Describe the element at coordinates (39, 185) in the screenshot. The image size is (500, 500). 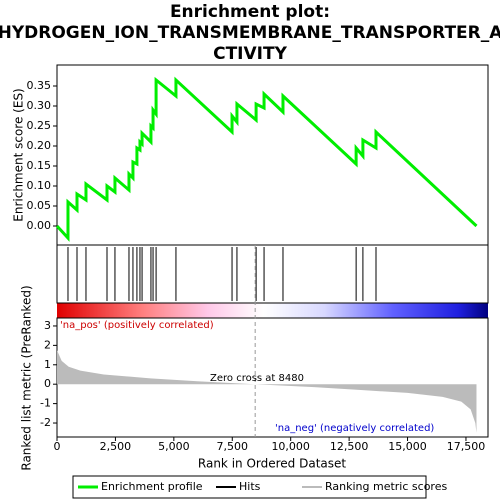
I see `y-tick-label: 0.10` at that location.